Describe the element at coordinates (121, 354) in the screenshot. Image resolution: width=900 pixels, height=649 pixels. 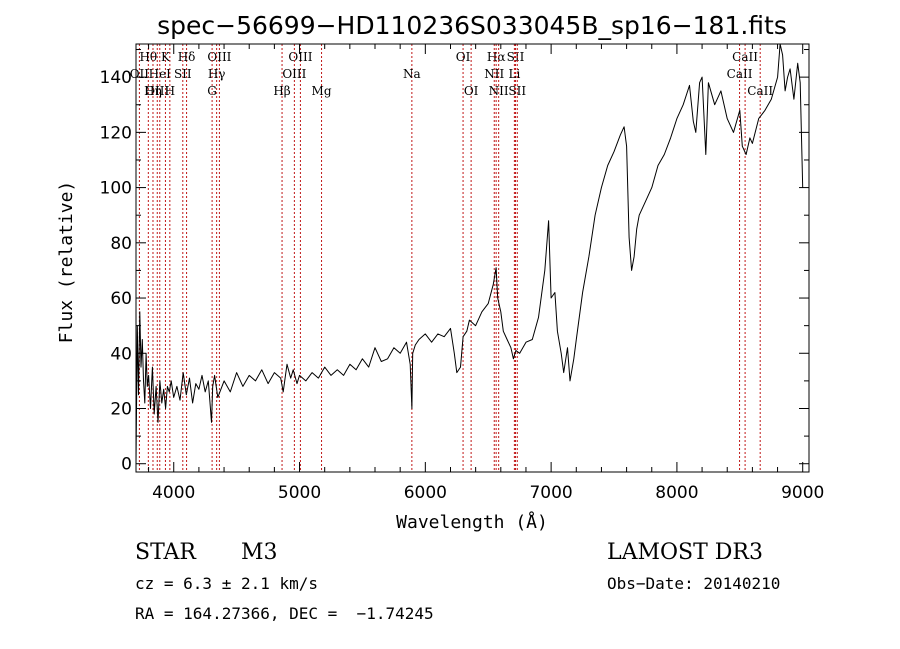
I see `y-tick-label-2: 40` at that location.